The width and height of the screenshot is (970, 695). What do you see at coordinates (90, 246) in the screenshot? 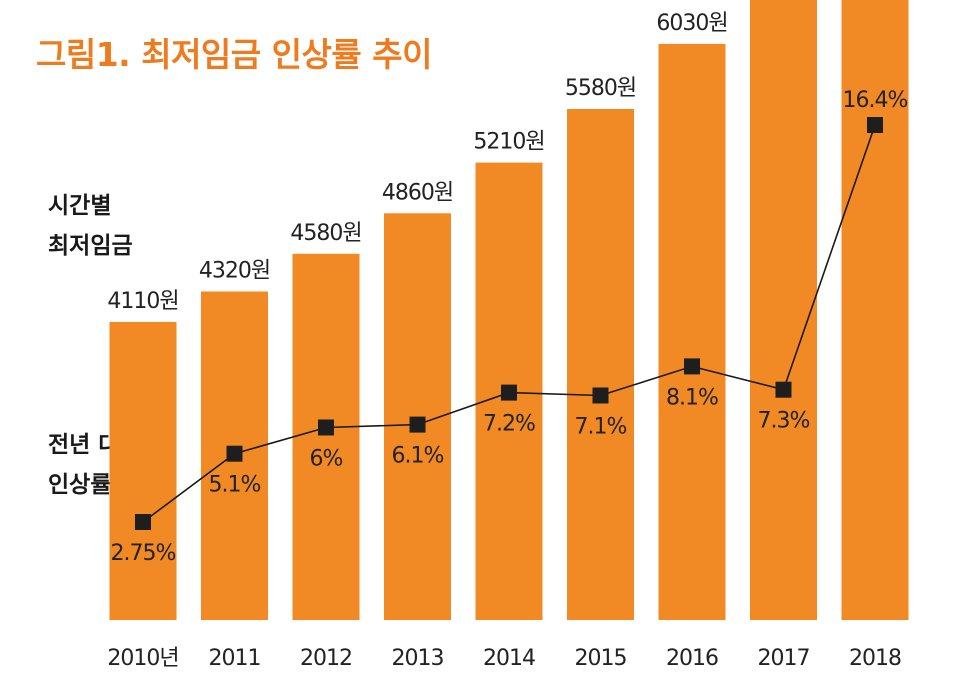
I see `wage-label-line-2: 최저임금` at bounding box center [90, 246].